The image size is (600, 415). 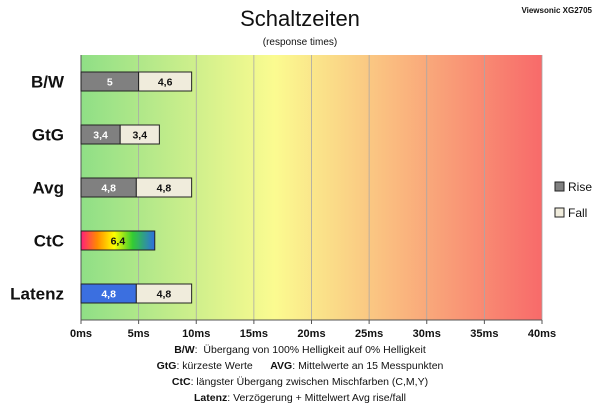 What do you see at coordinates (484, 334) in the screenshot?
I see `x-tick-label: 35ms` at bounding box center [484, 334].